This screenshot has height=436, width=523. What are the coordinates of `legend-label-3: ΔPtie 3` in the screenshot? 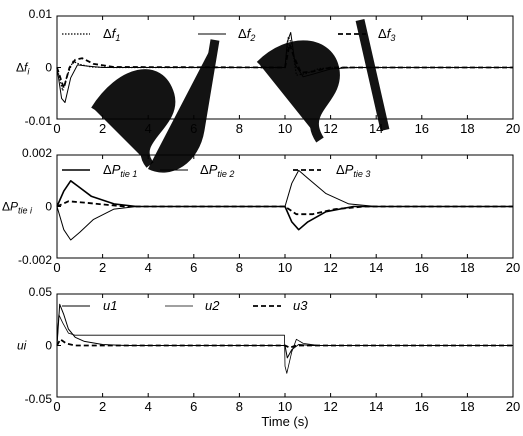 It's located at (353, 170).